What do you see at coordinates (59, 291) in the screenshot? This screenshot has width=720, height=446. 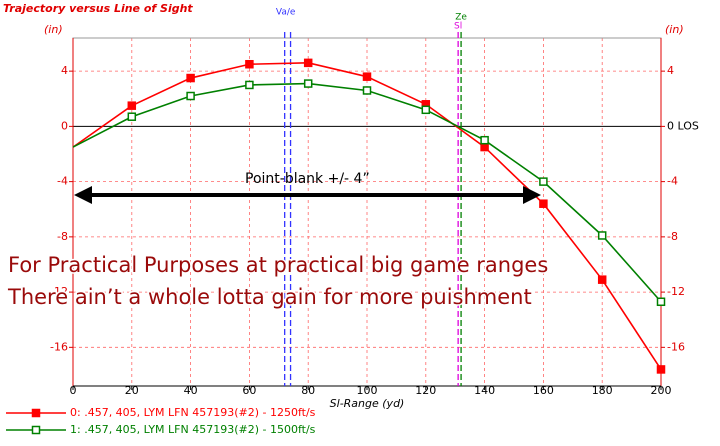 I see `y-tick-label: -12` at bounding box center [59, 291].